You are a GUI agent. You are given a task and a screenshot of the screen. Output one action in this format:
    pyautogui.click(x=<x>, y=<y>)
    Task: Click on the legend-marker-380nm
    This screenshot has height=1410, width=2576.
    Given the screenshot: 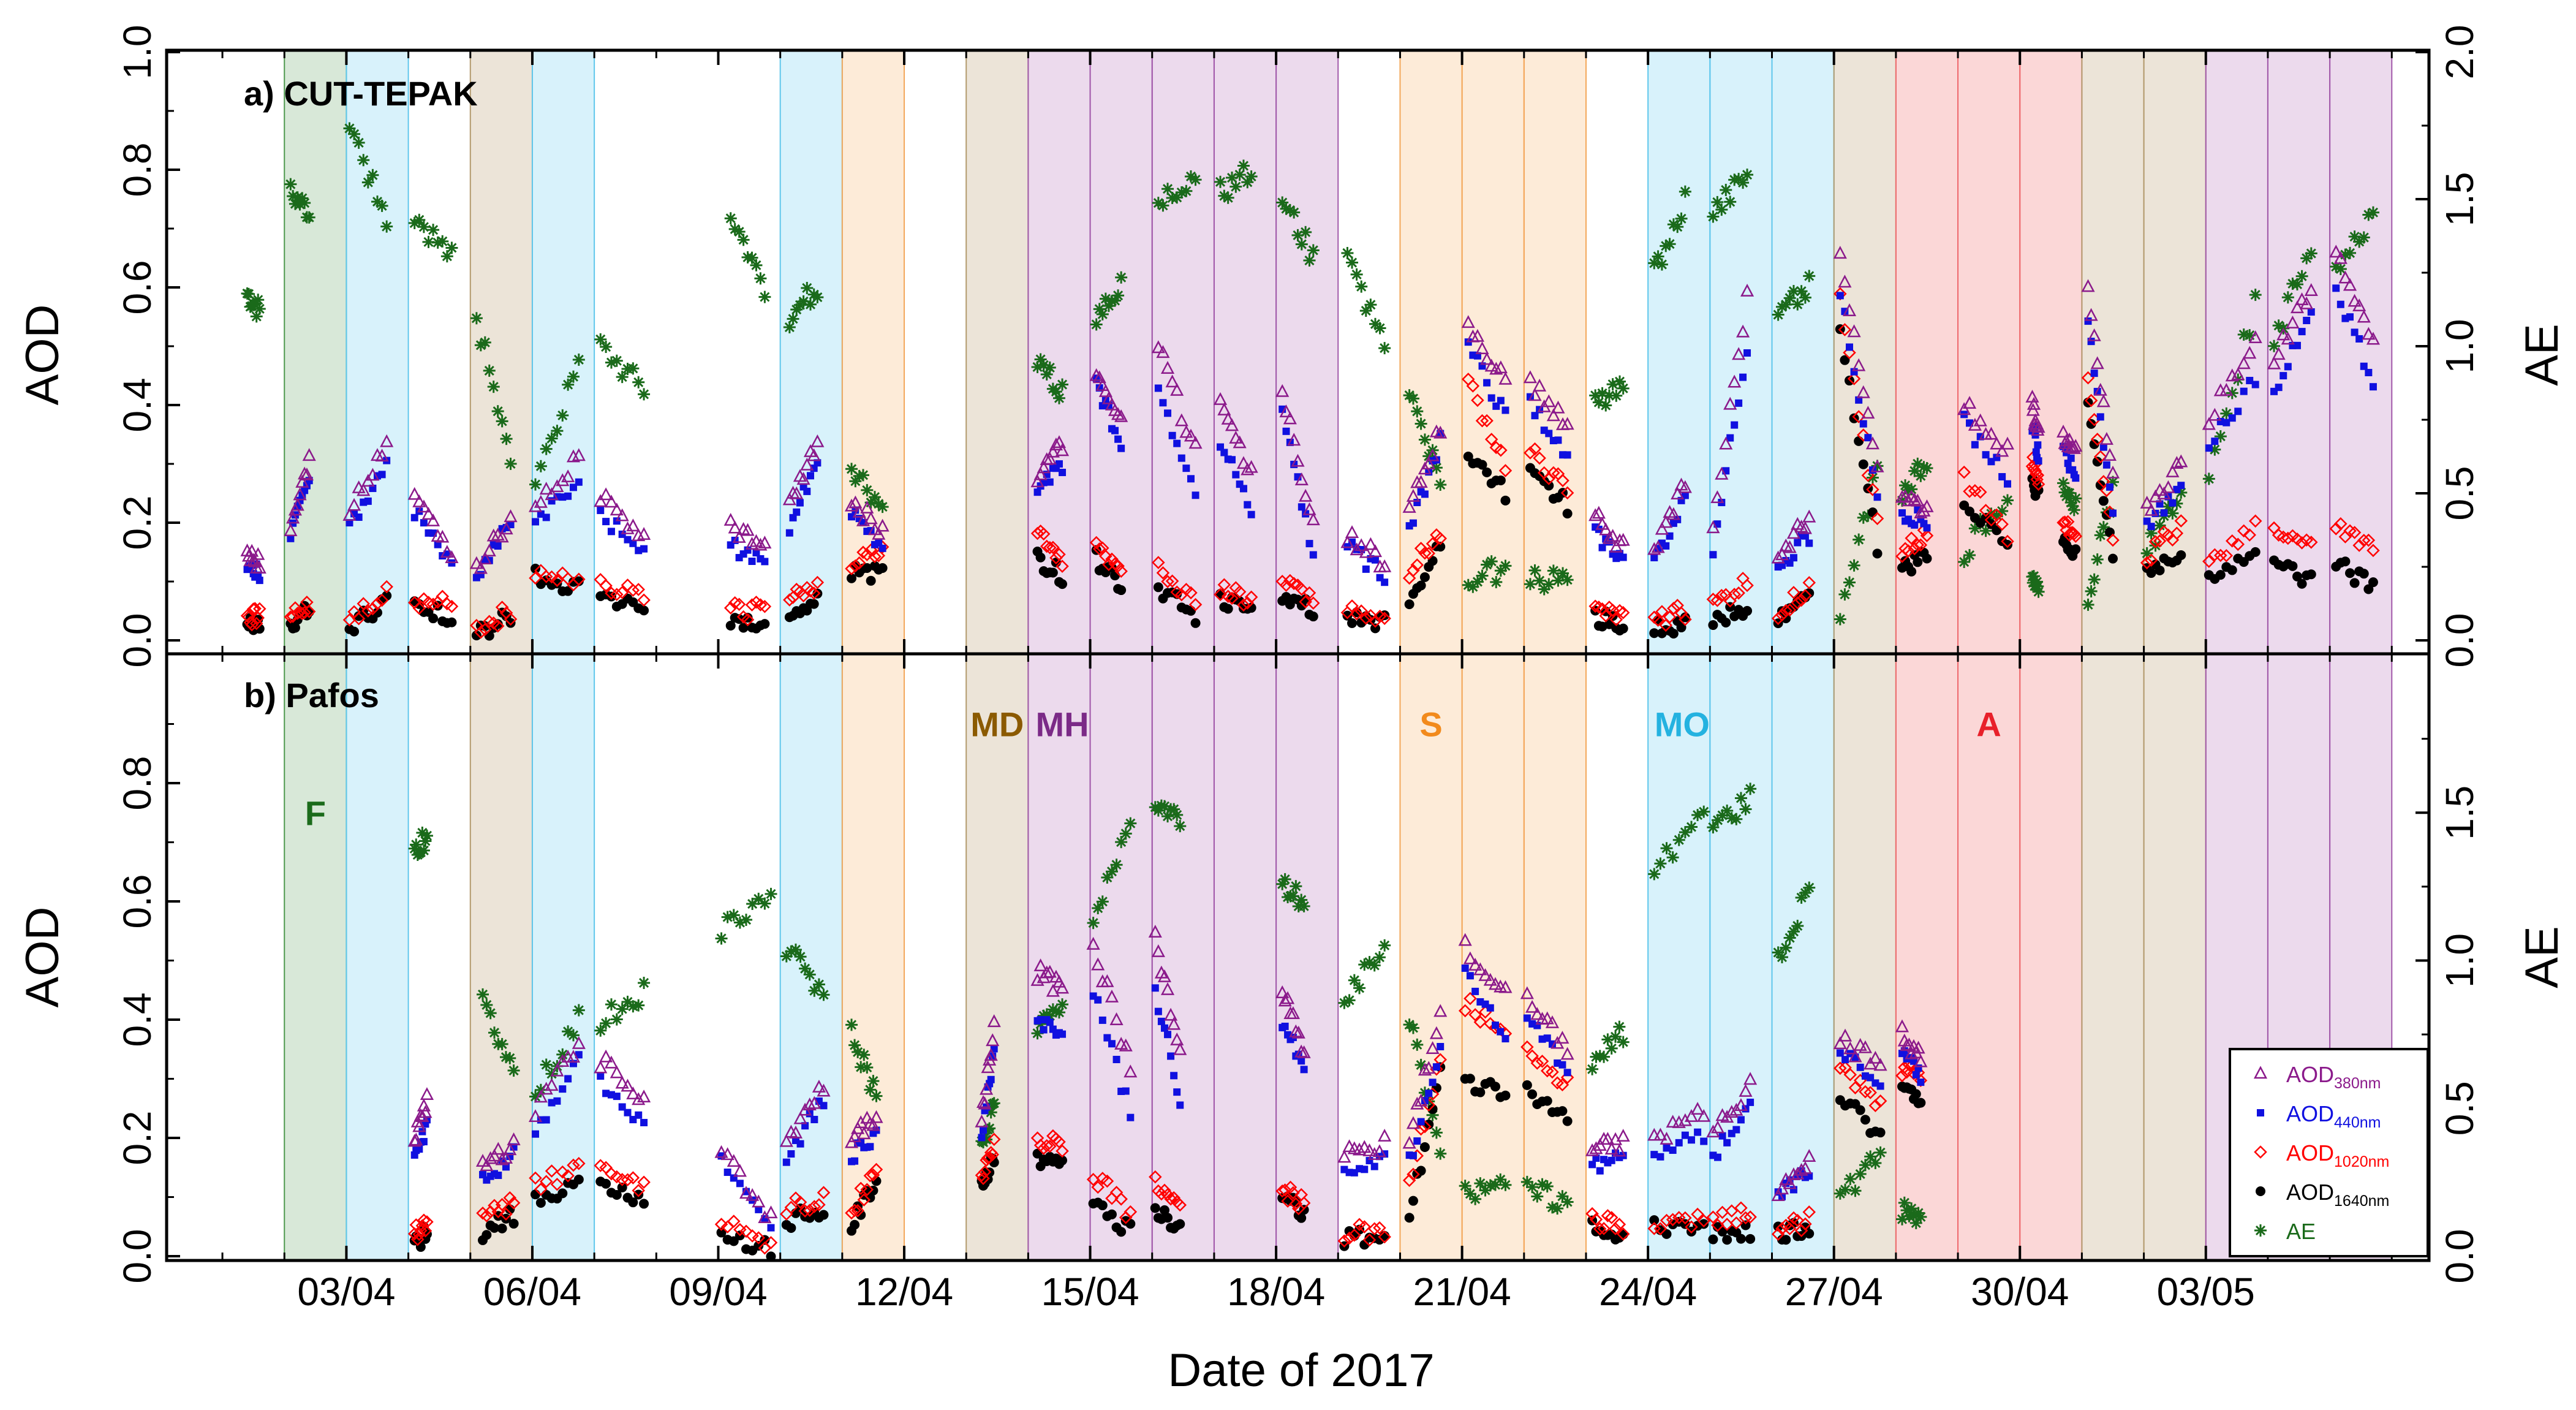 What is the action you would take?
    pyautogui.click(x=2260, y=1072)
    